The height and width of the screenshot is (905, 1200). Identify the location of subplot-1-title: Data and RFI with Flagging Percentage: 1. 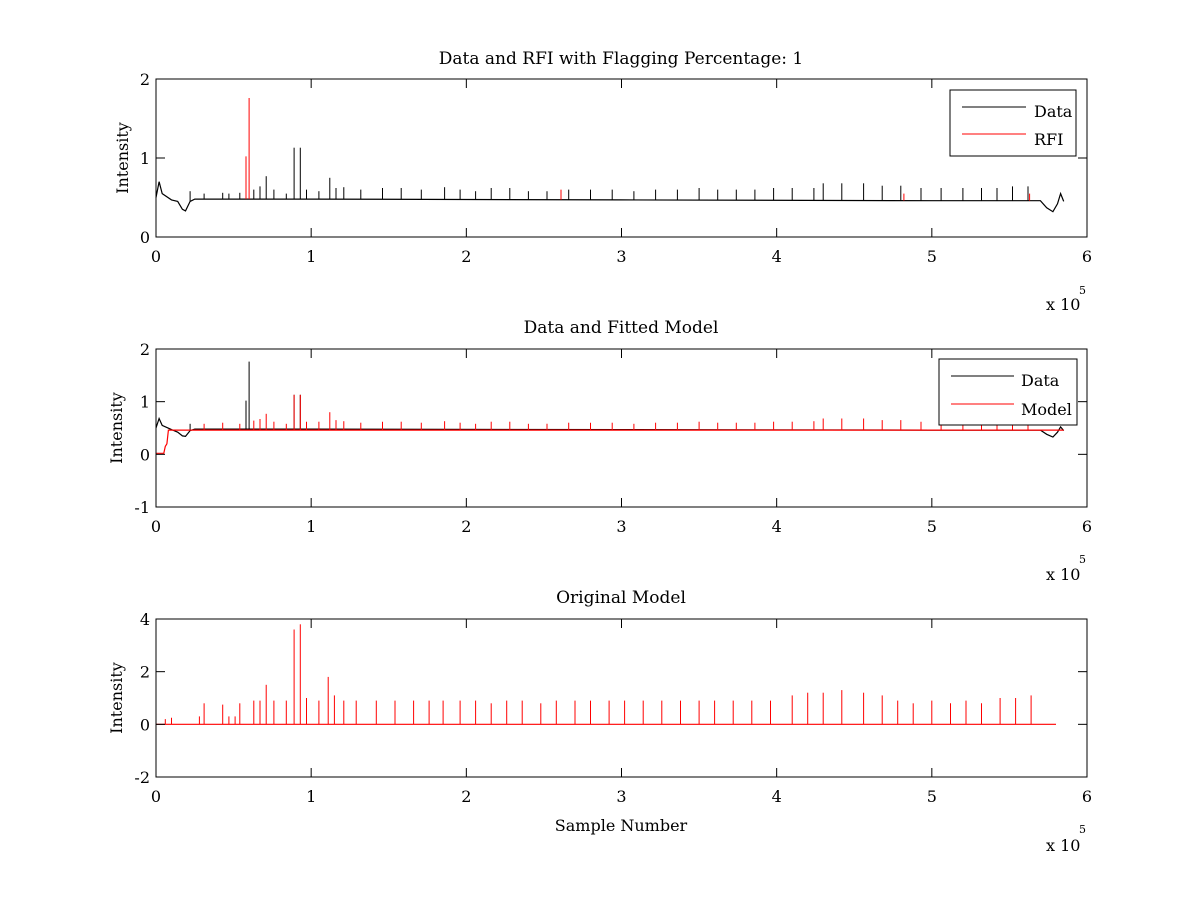
(621, 59).